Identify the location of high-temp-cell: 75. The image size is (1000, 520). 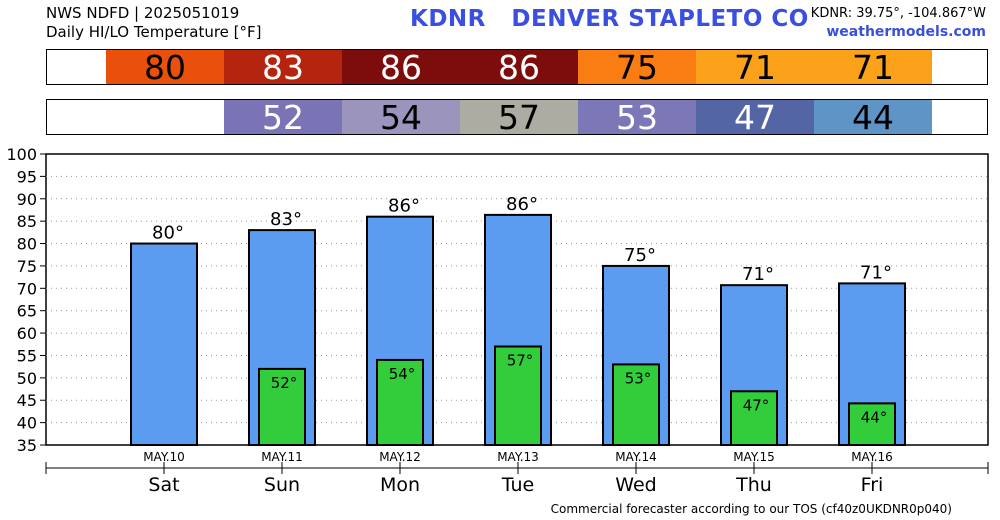
(637, 67).